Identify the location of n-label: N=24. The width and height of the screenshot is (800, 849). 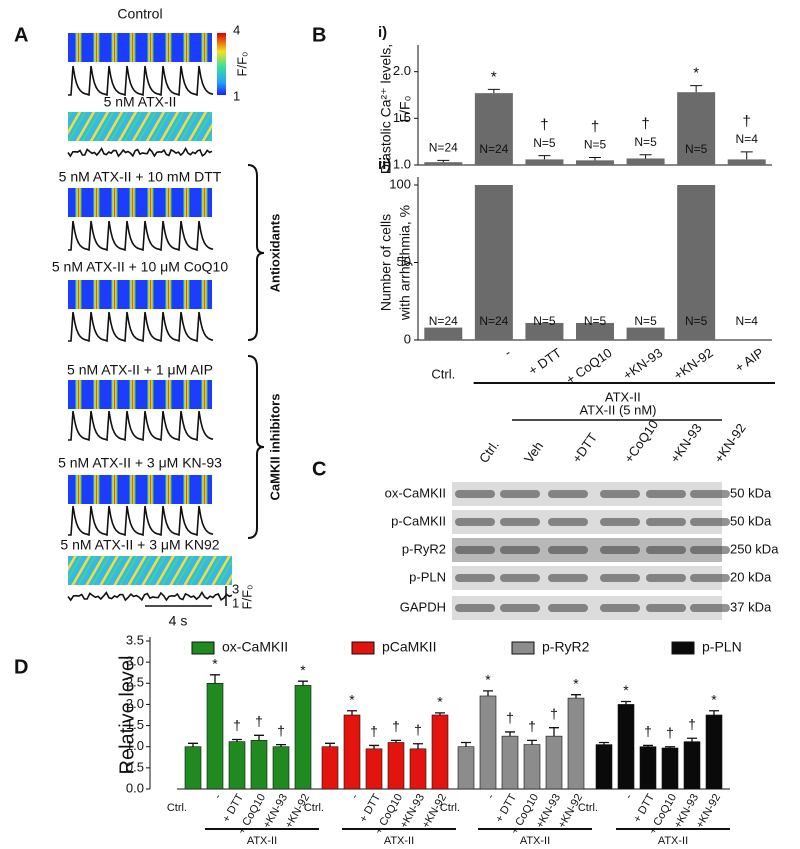
(493, 321).